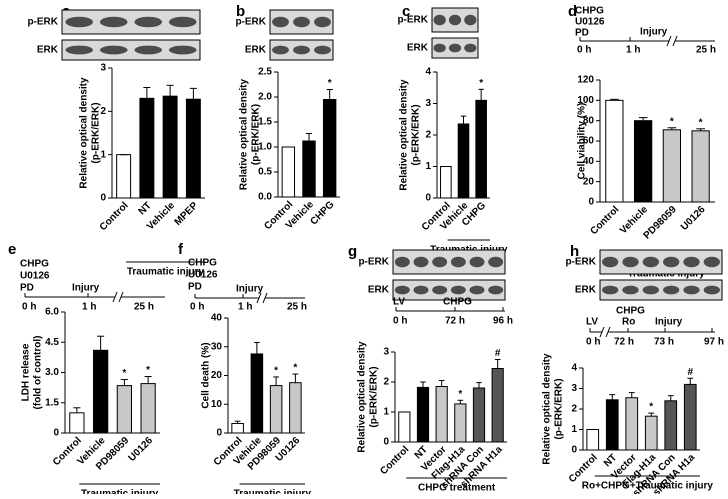  Describe the element at coordinates (265, 122) in the screenshot. I see `y-tick-label: 1.5` at that location.